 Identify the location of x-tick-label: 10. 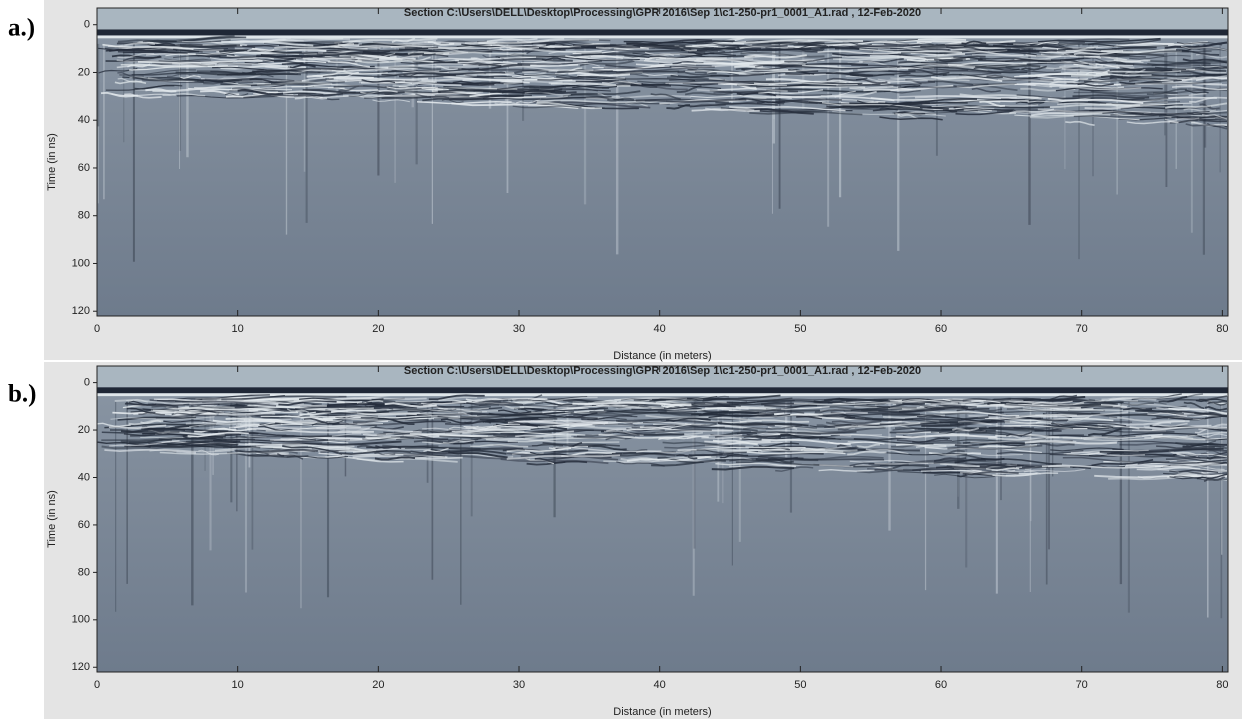
(238, 685).